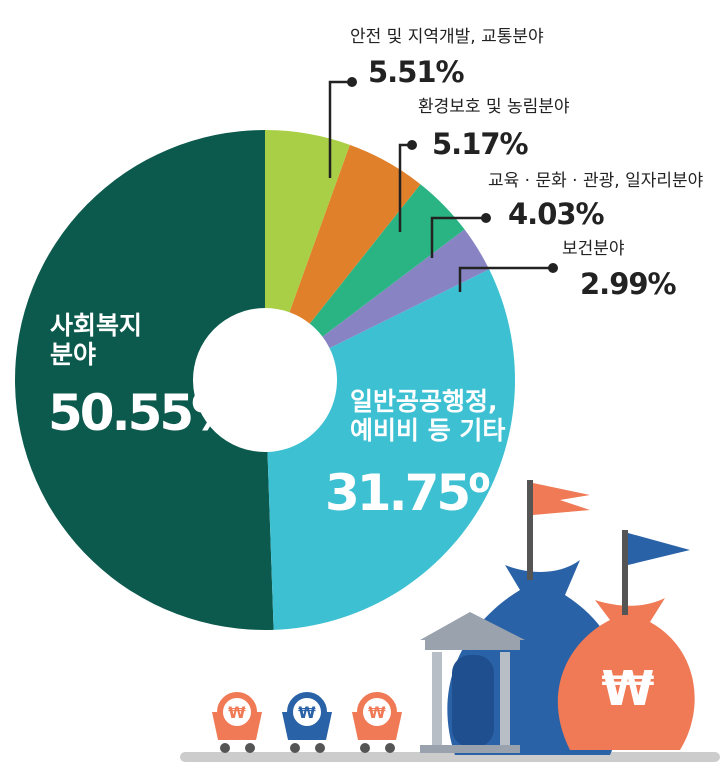  I want to click on category-label: 일반공공행정, 예비비 등 기타, so click(428, 416).